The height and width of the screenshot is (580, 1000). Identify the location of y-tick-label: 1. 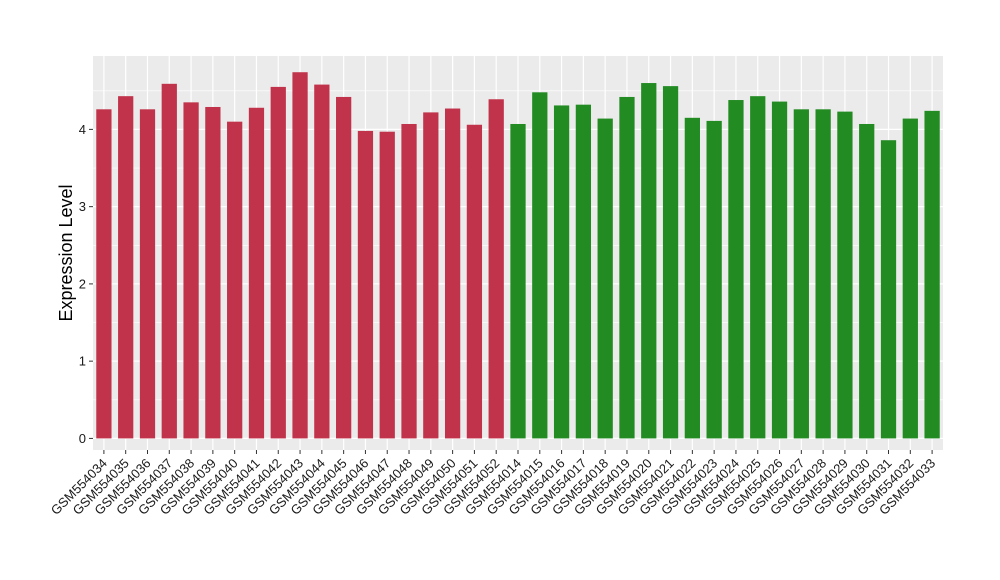
(82, 361).